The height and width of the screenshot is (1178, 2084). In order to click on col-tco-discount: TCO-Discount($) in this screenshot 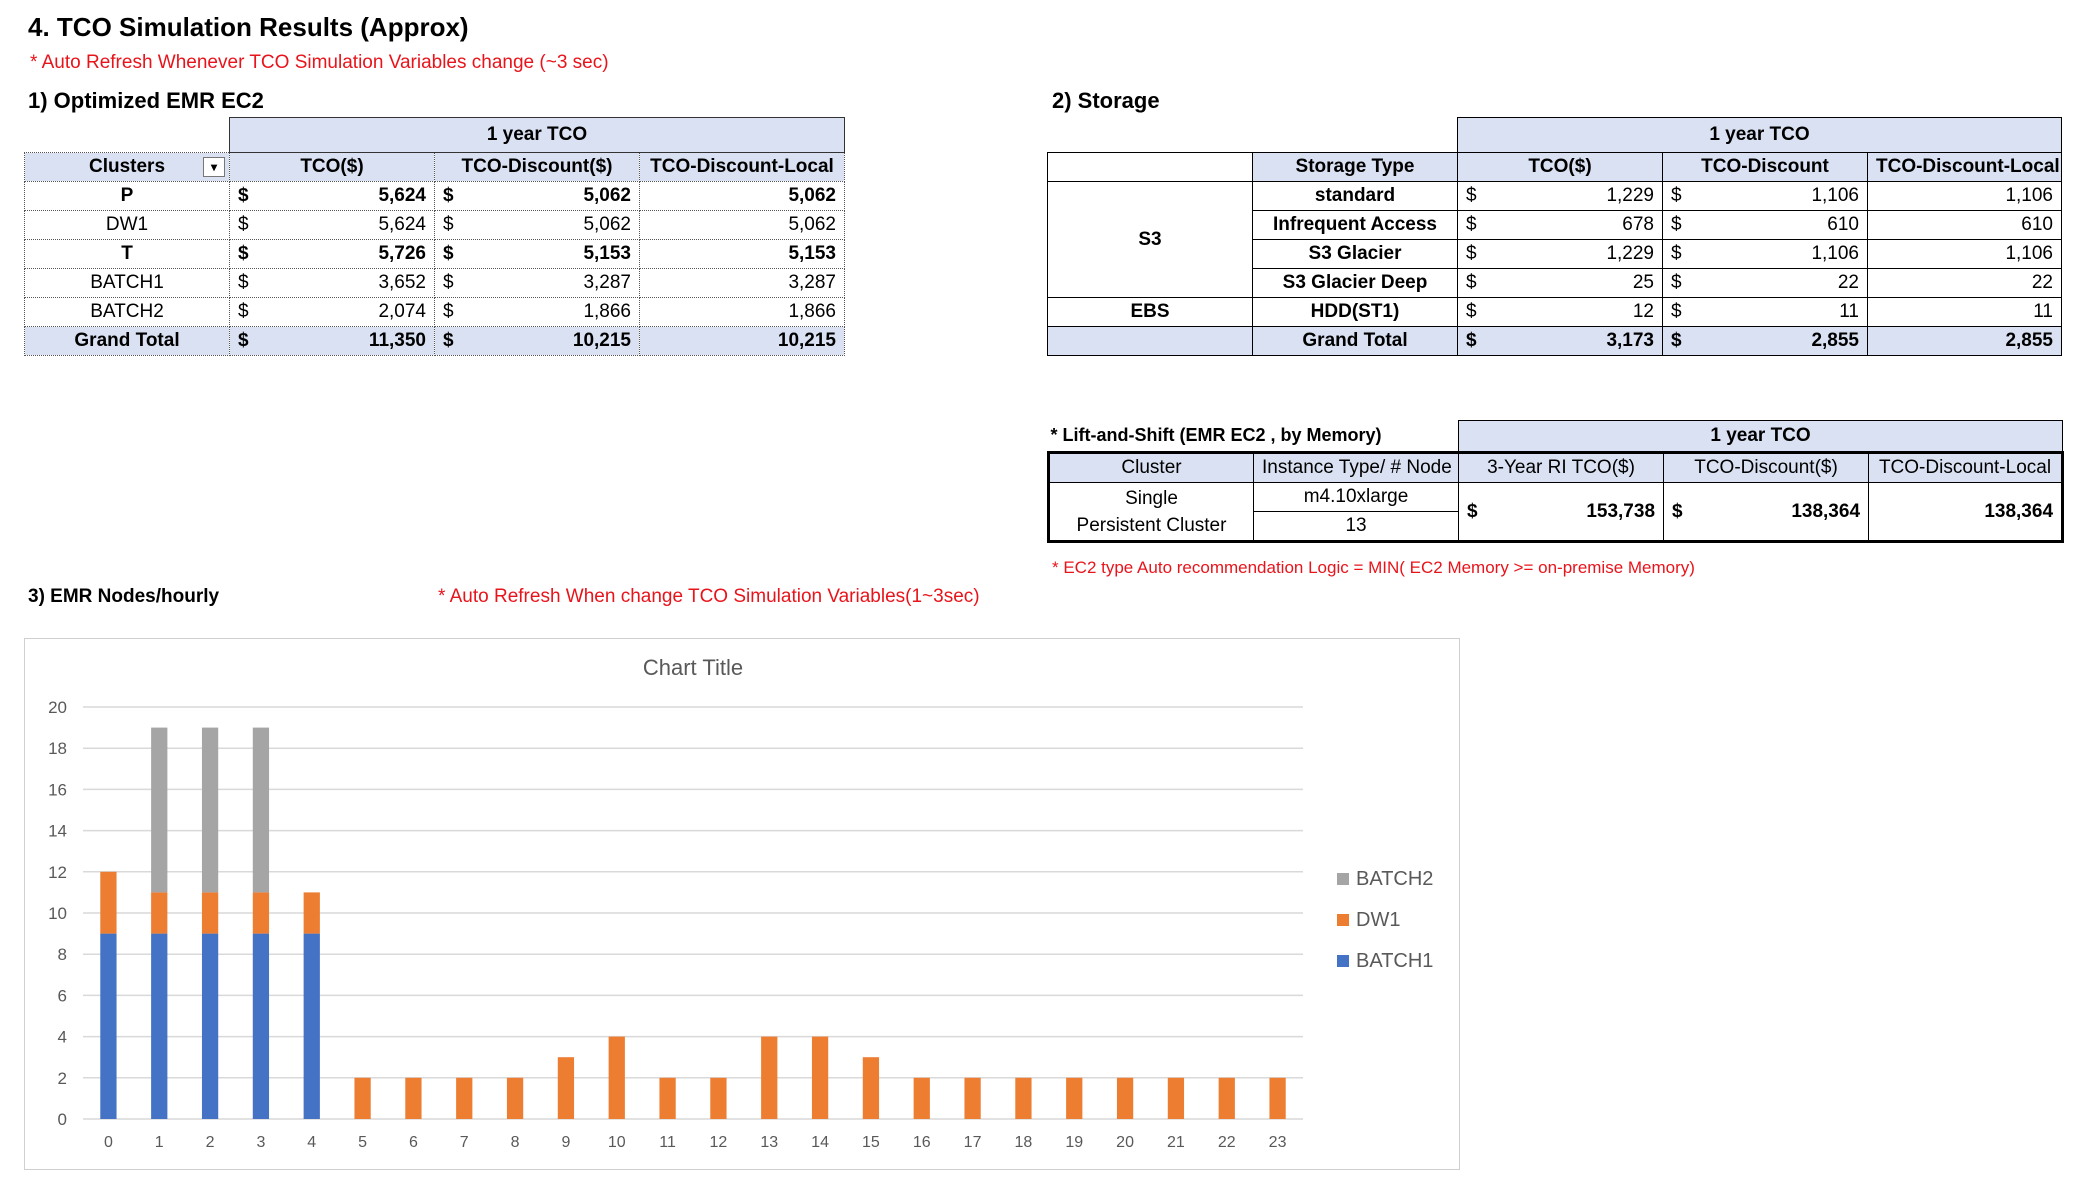, I will do `click(537, 167)`.